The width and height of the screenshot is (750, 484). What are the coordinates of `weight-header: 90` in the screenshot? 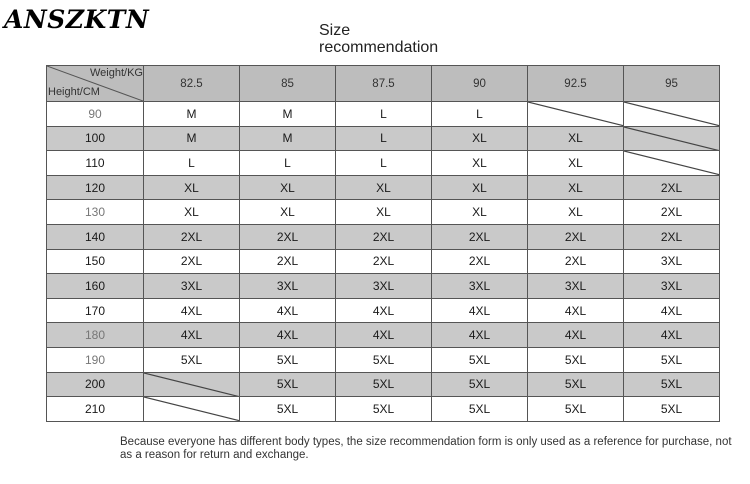 It's located at (479, 83).